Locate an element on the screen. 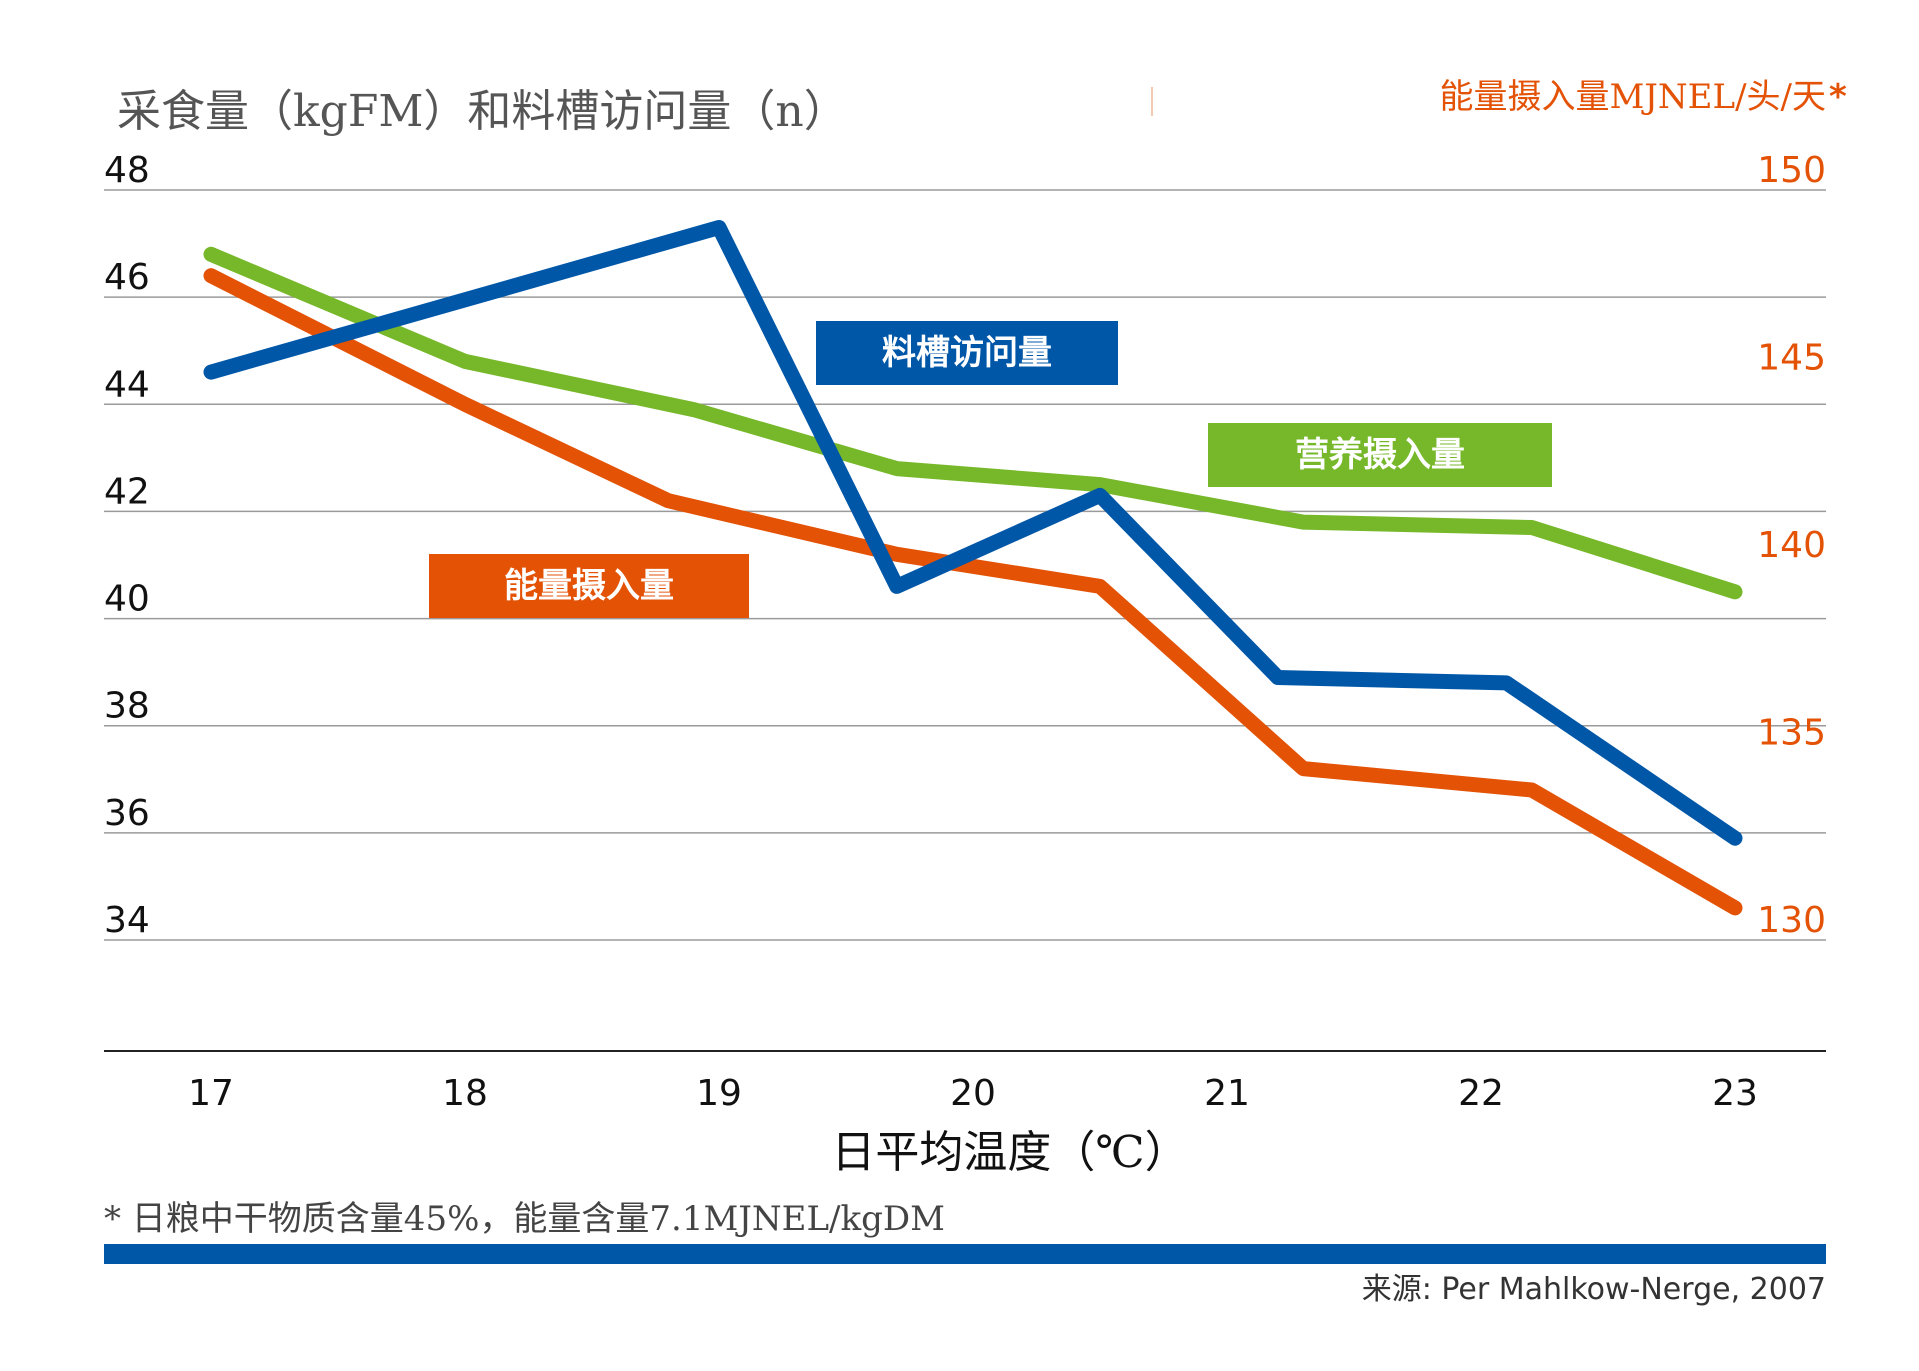 This screenshot has width=1919, height=1371. legend-box-feeder-visits: 料槽访问量 is located at coordinates (967, 353).